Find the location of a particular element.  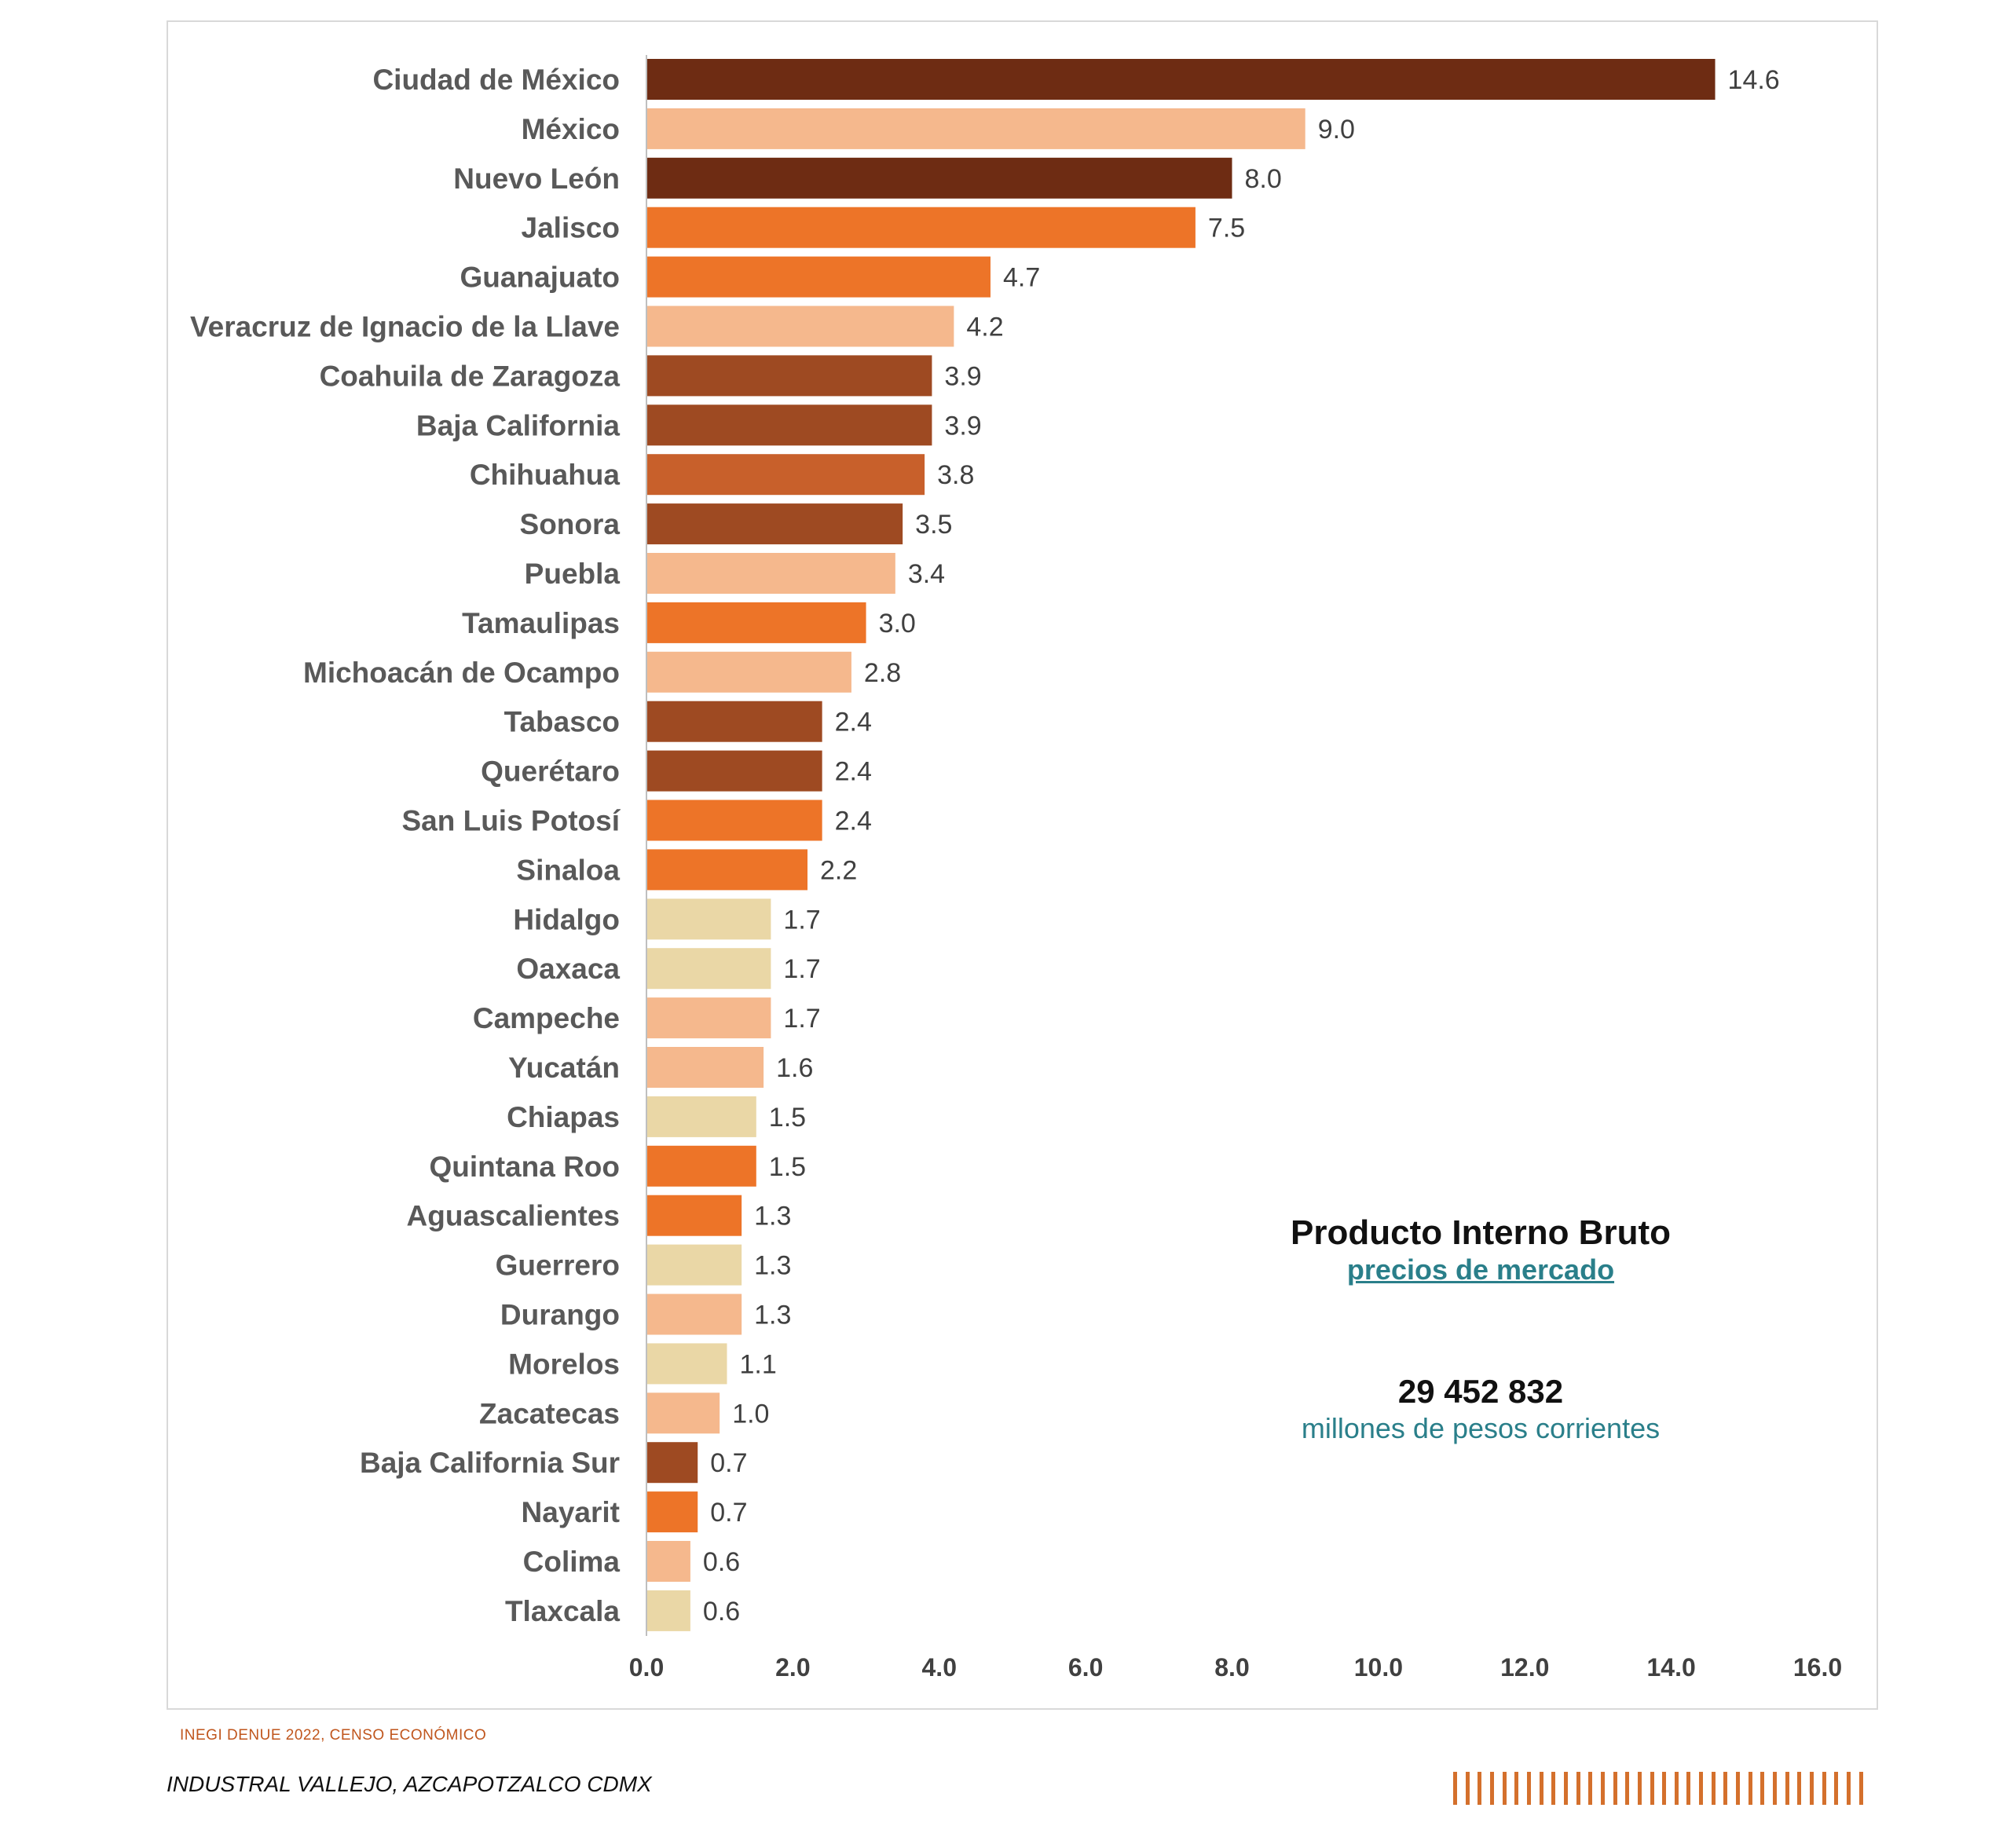

value-label: 1.0 is located at coordinates (750, 1414).